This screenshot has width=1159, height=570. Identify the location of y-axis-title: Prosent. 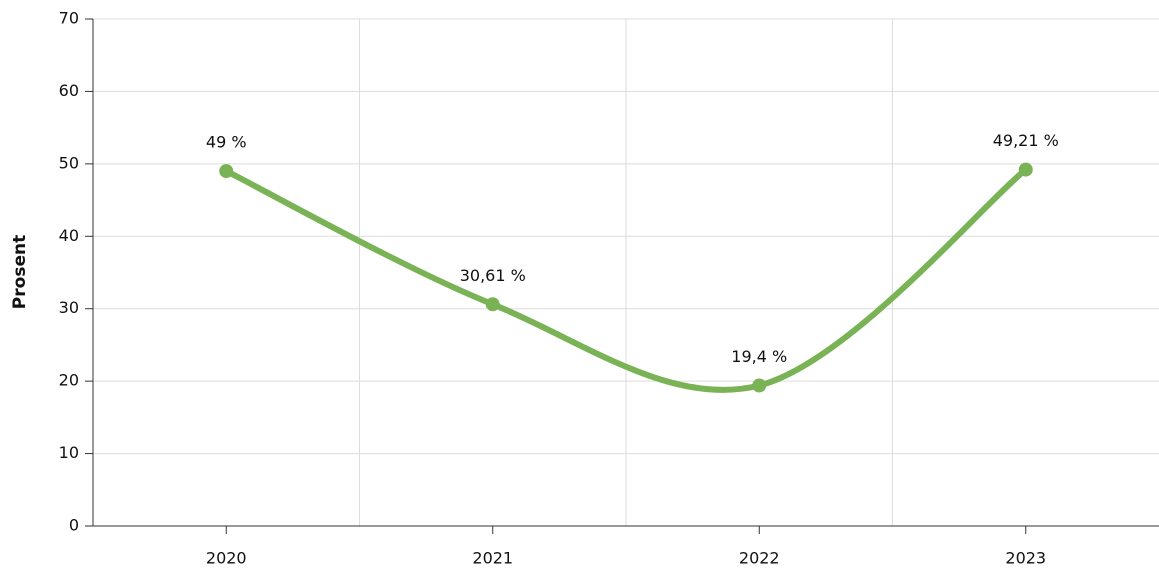
(20, 272).